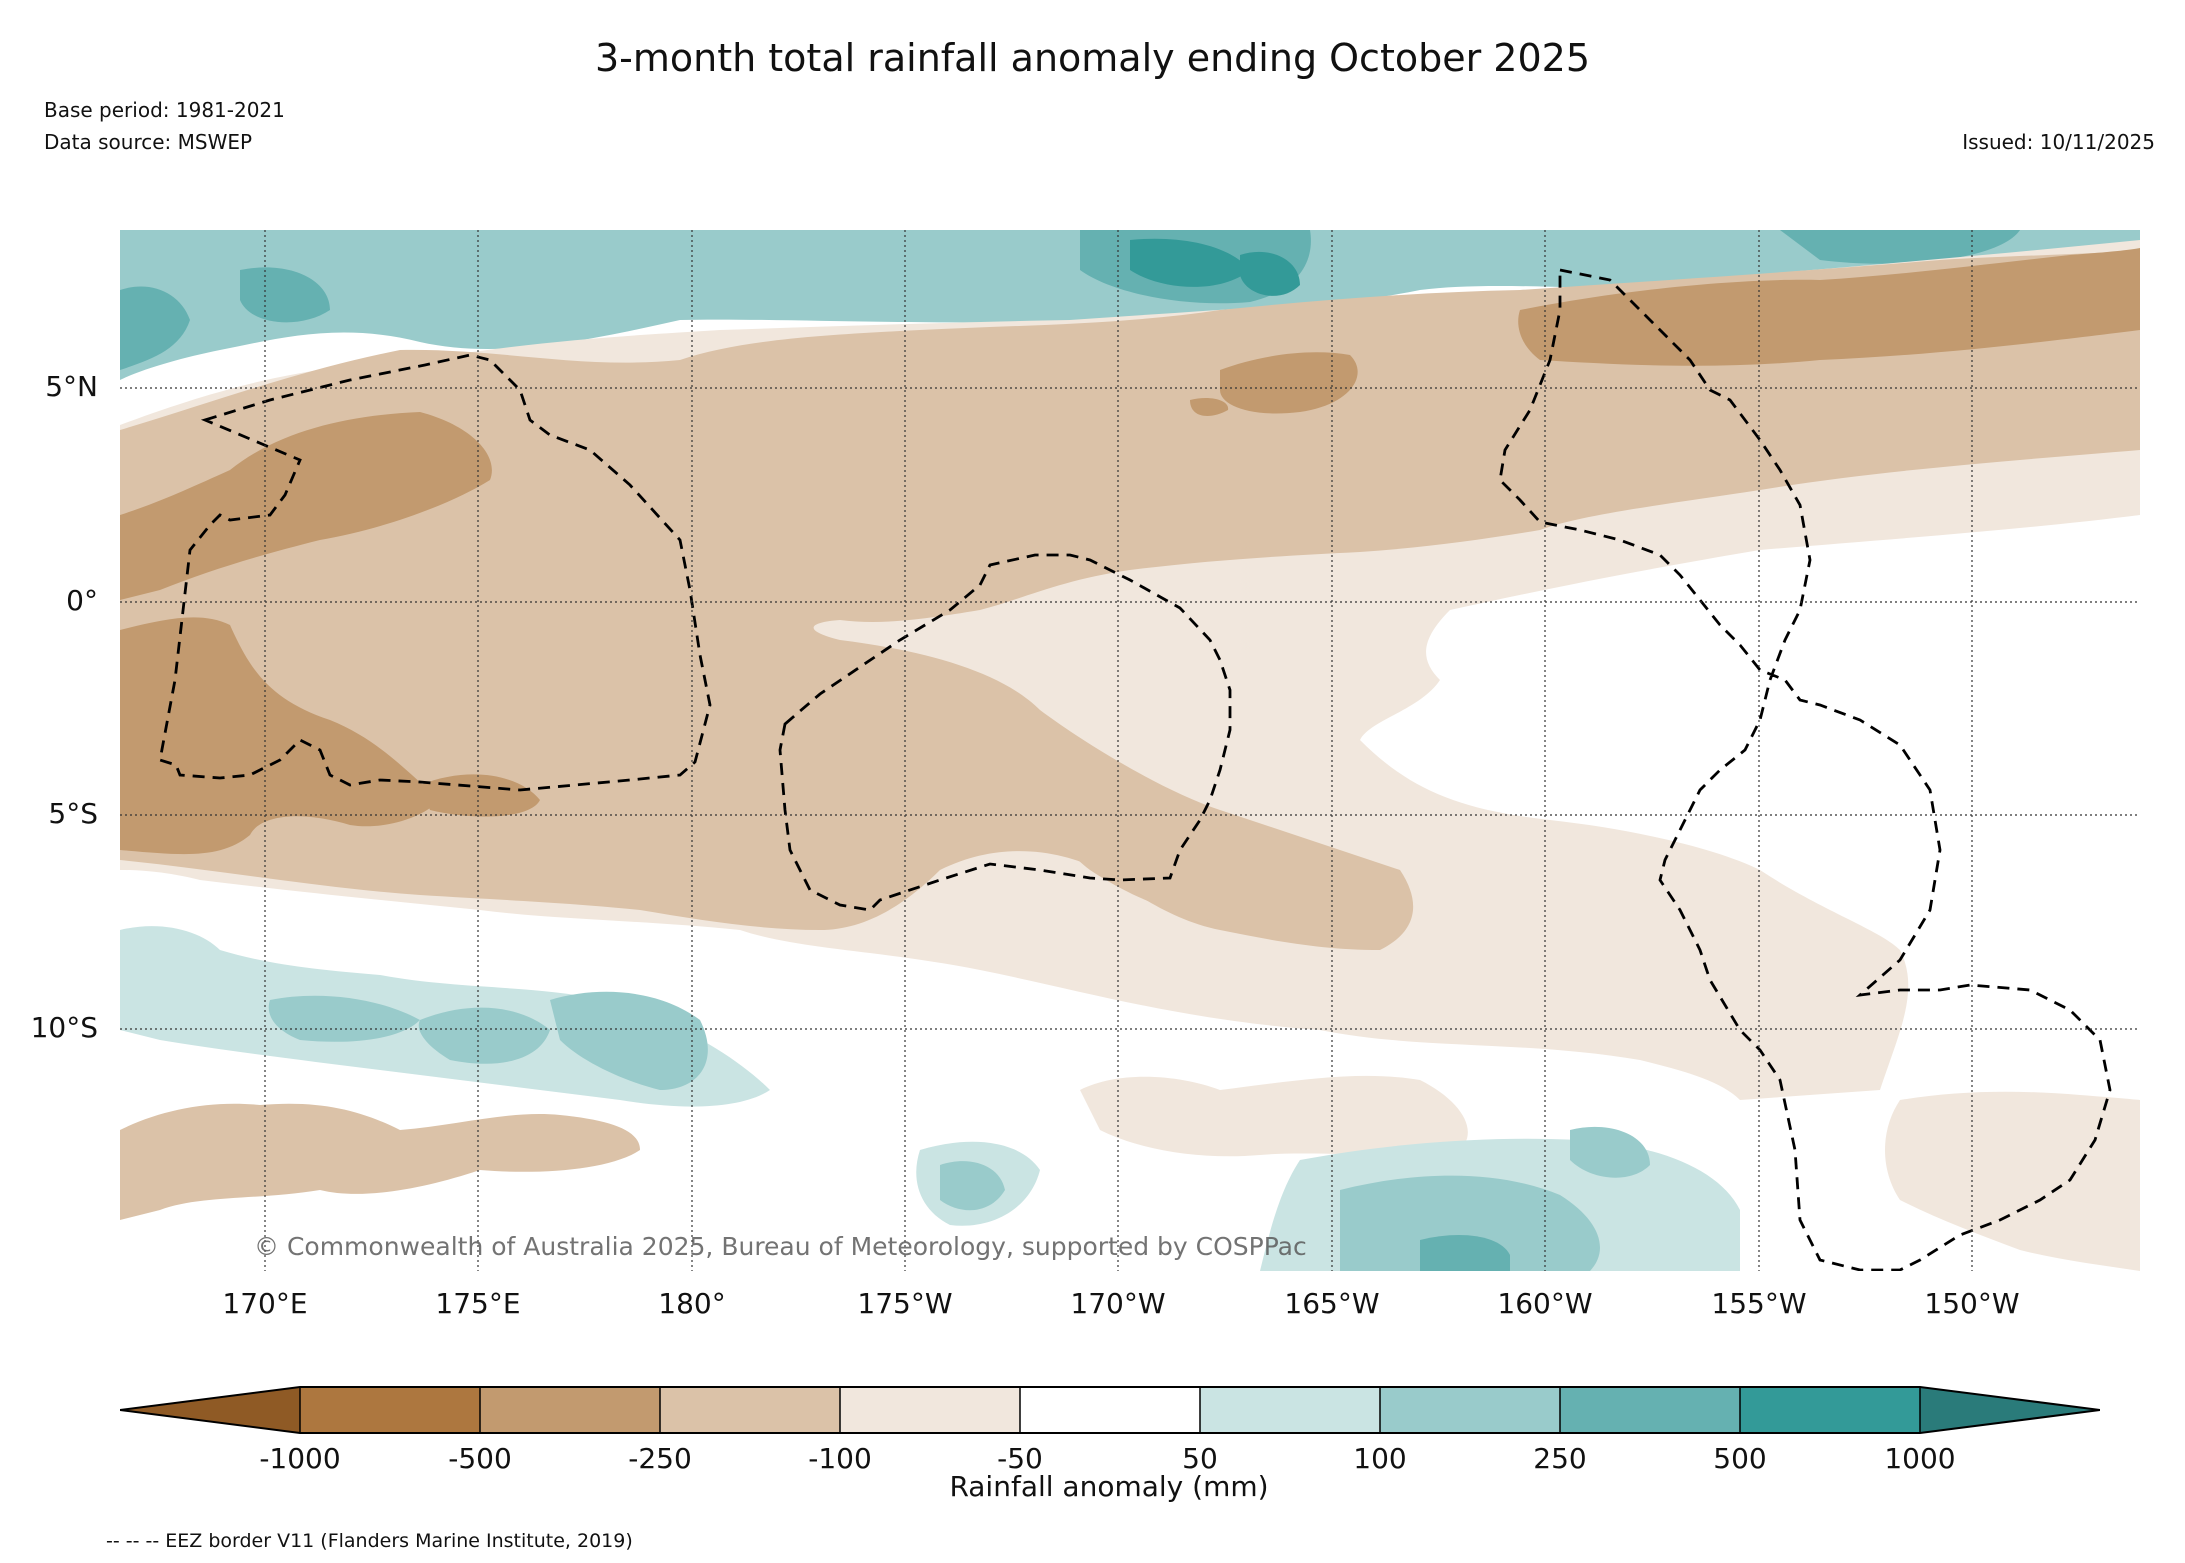  What do you see at coordinates (1759, 1303) in the screenshot?
I see `lon-label-155w: 155°W` at bounding box center [1759, 1303].